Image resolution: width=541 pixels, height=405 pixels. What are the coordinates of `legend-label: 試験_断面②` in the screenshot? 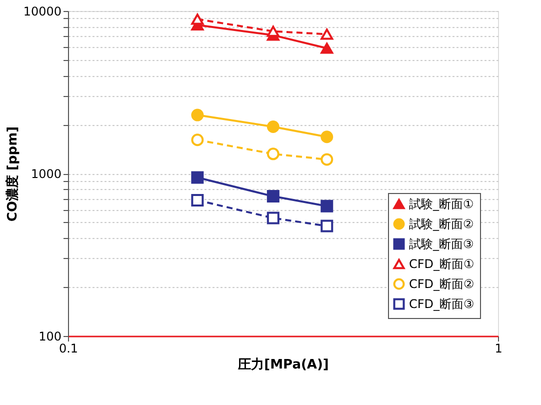 It's located at (441, 224).